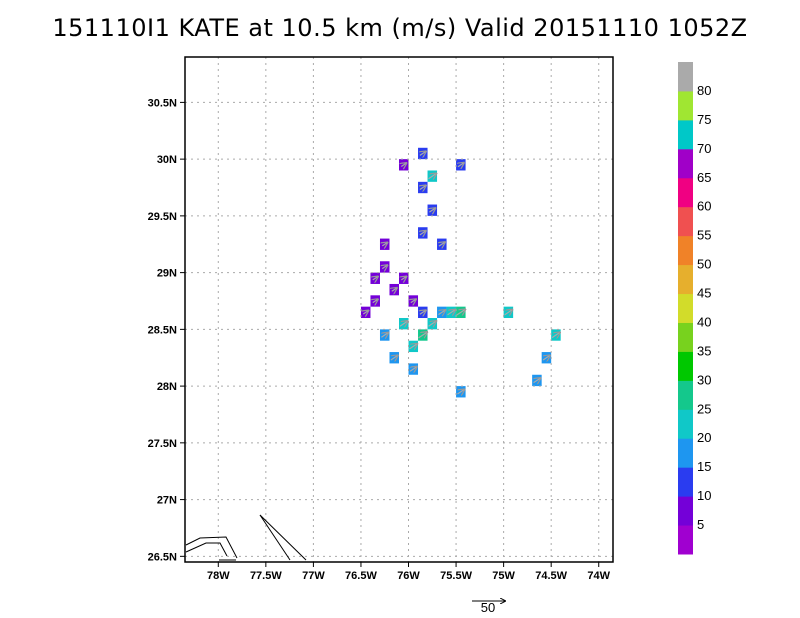 This screenshot has width=800, height=618. Describe the element at coordinates (694, 308) in the screenshot. I see `colorbar: 5 10 15 20 25 30 35 40 45 50 55 60 65 70 75 80` at that location.